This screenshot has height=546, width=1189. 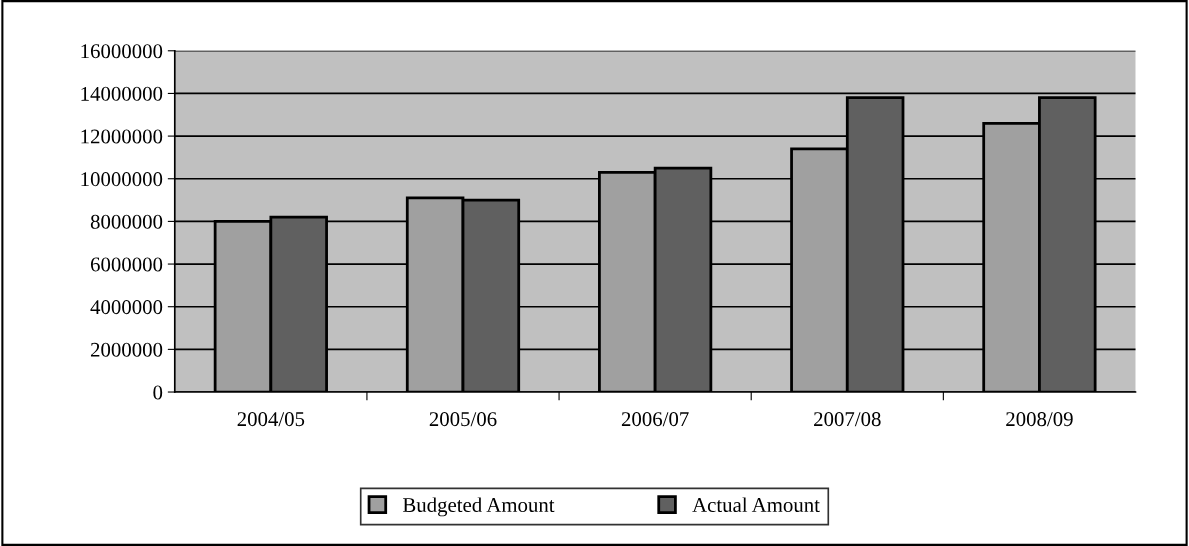 What do you see at coordinates (122, 51) in the screenshot?
I see `y-tick-label: 16000000` at bounding box center [122, 51].